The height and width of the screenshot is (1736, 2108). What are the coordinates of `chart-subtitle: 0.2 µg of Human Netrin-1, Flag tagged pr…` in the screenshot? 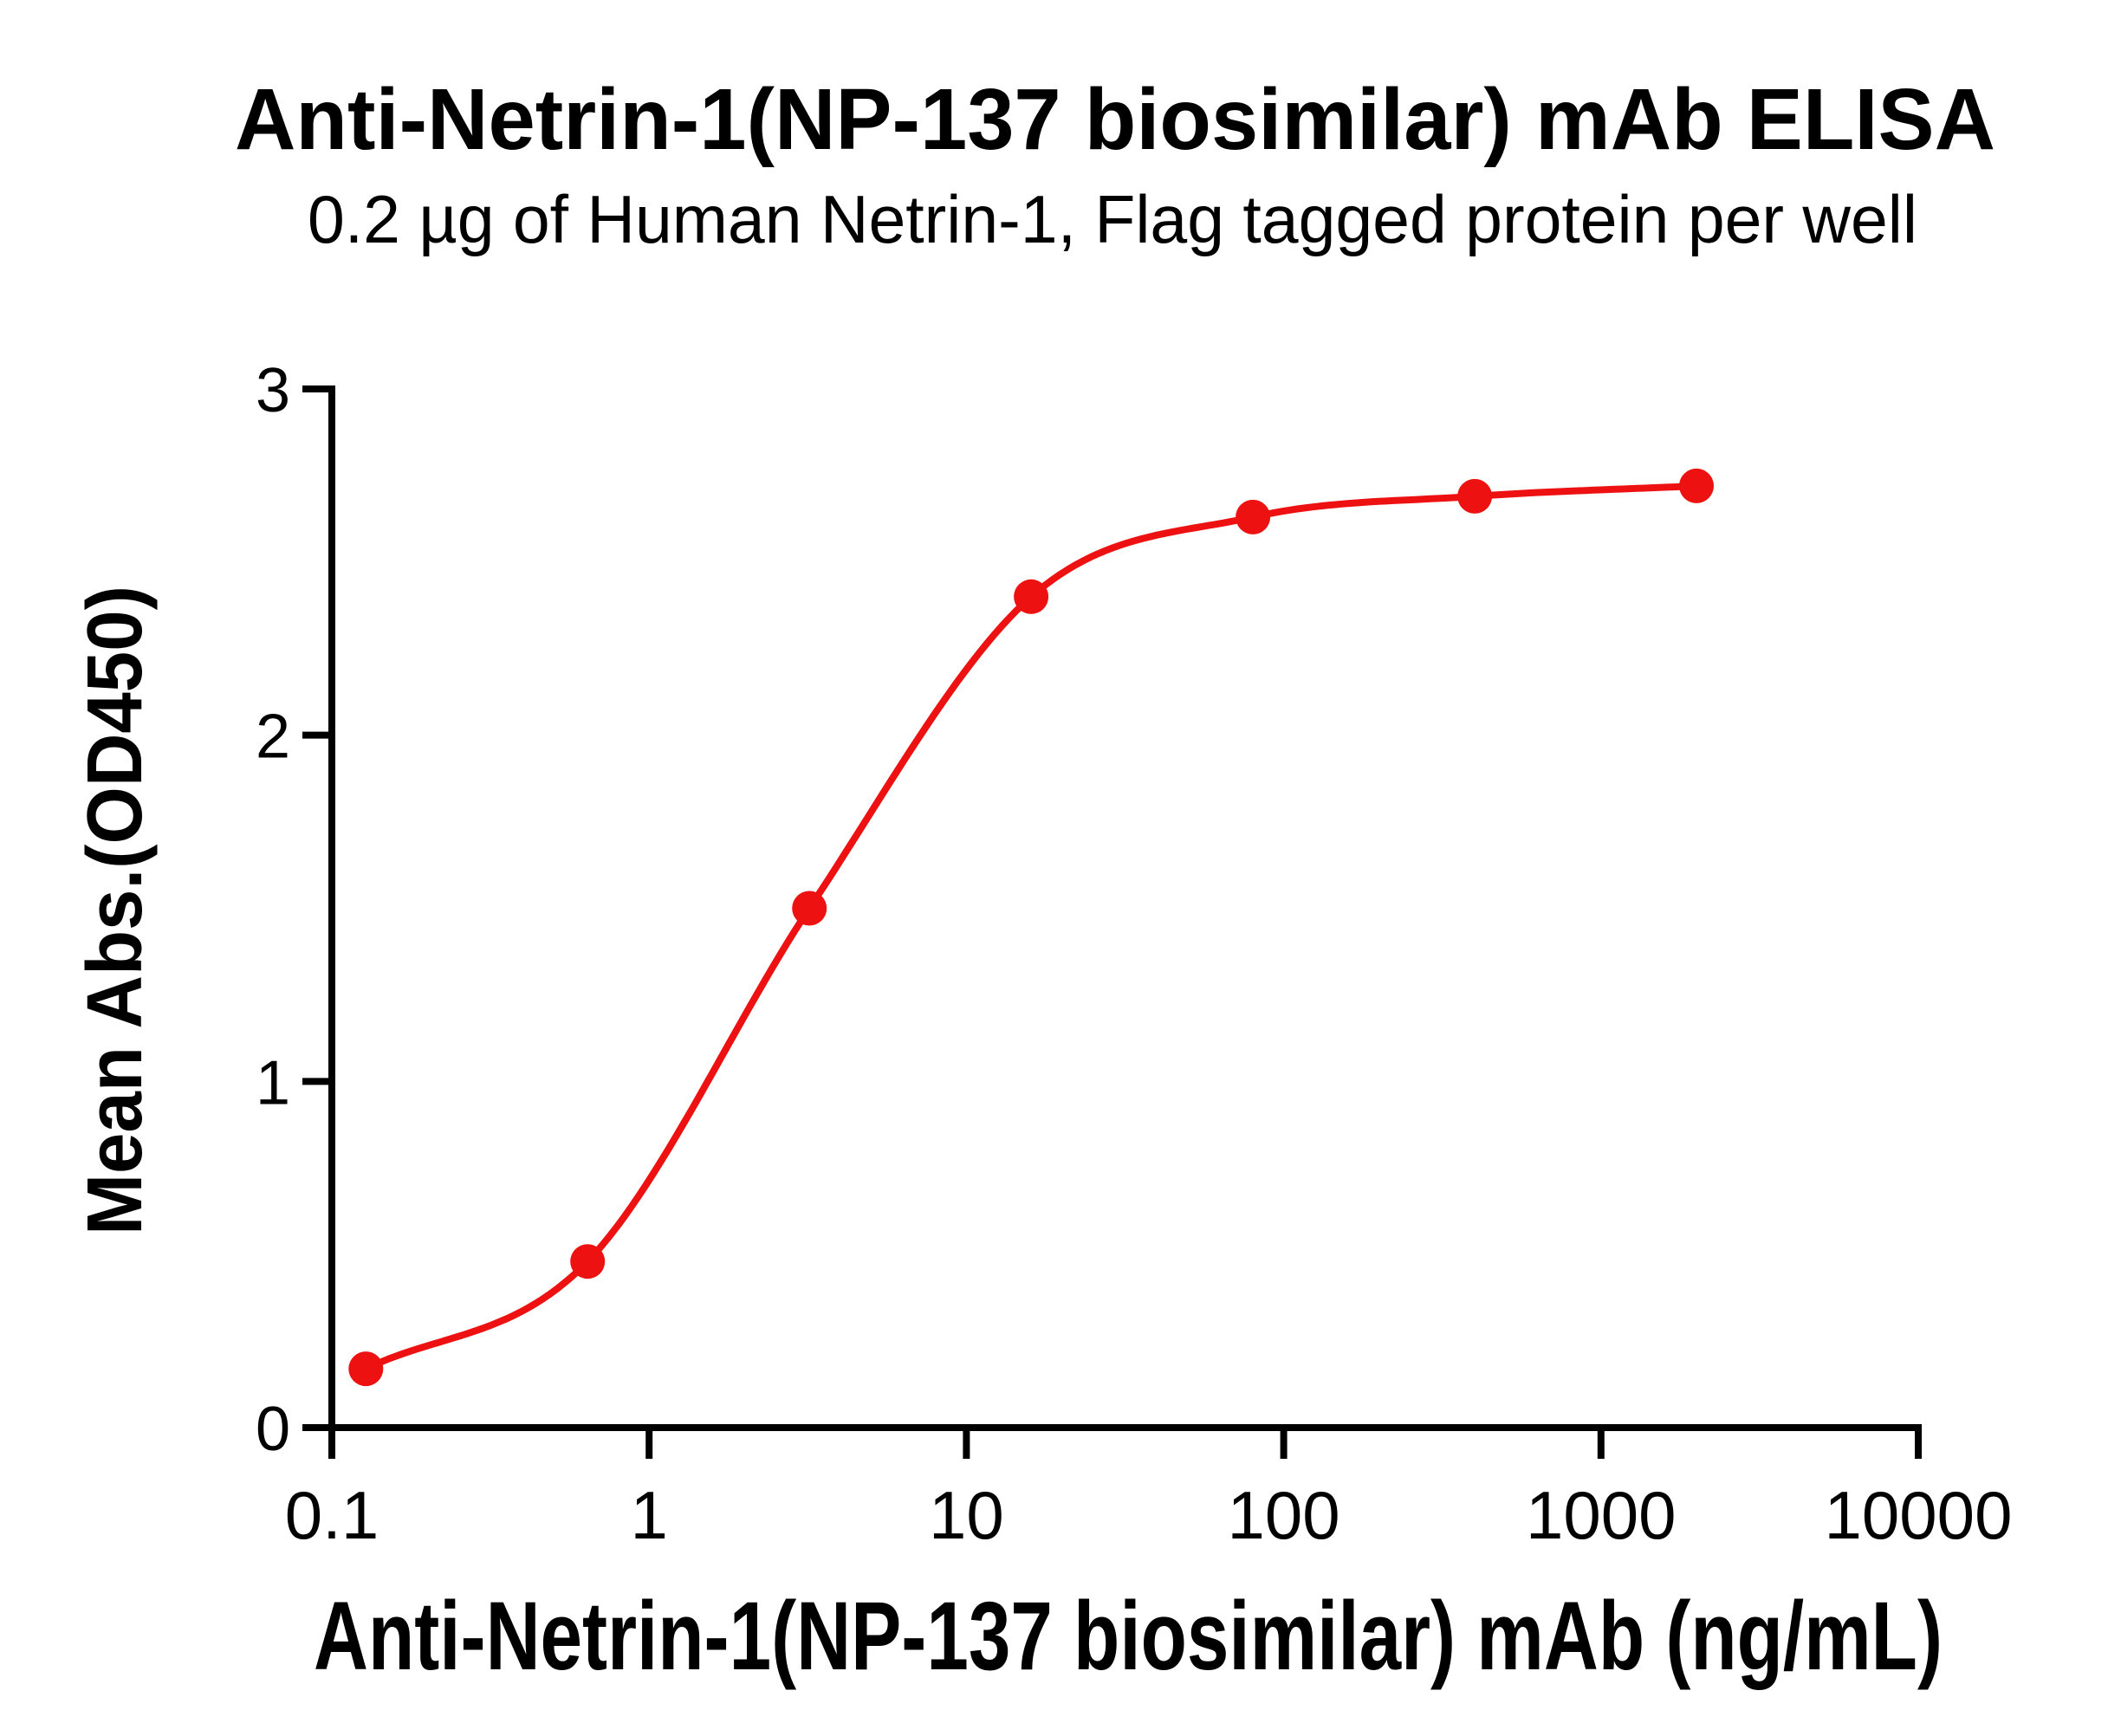 It's located at (1112, 219).